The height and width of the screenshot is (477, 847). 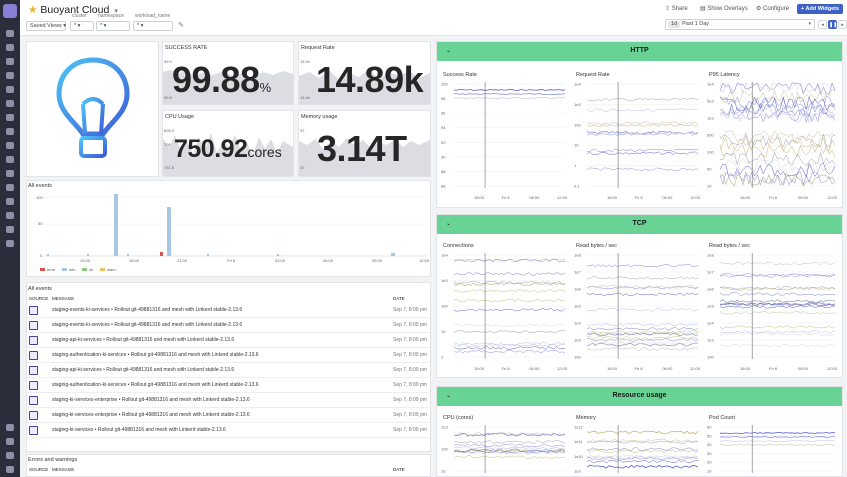 What do you see at coordinates (134, 260) in the screenshot?
I see `x-tick: 18:00` at bounding box center [134, 260].